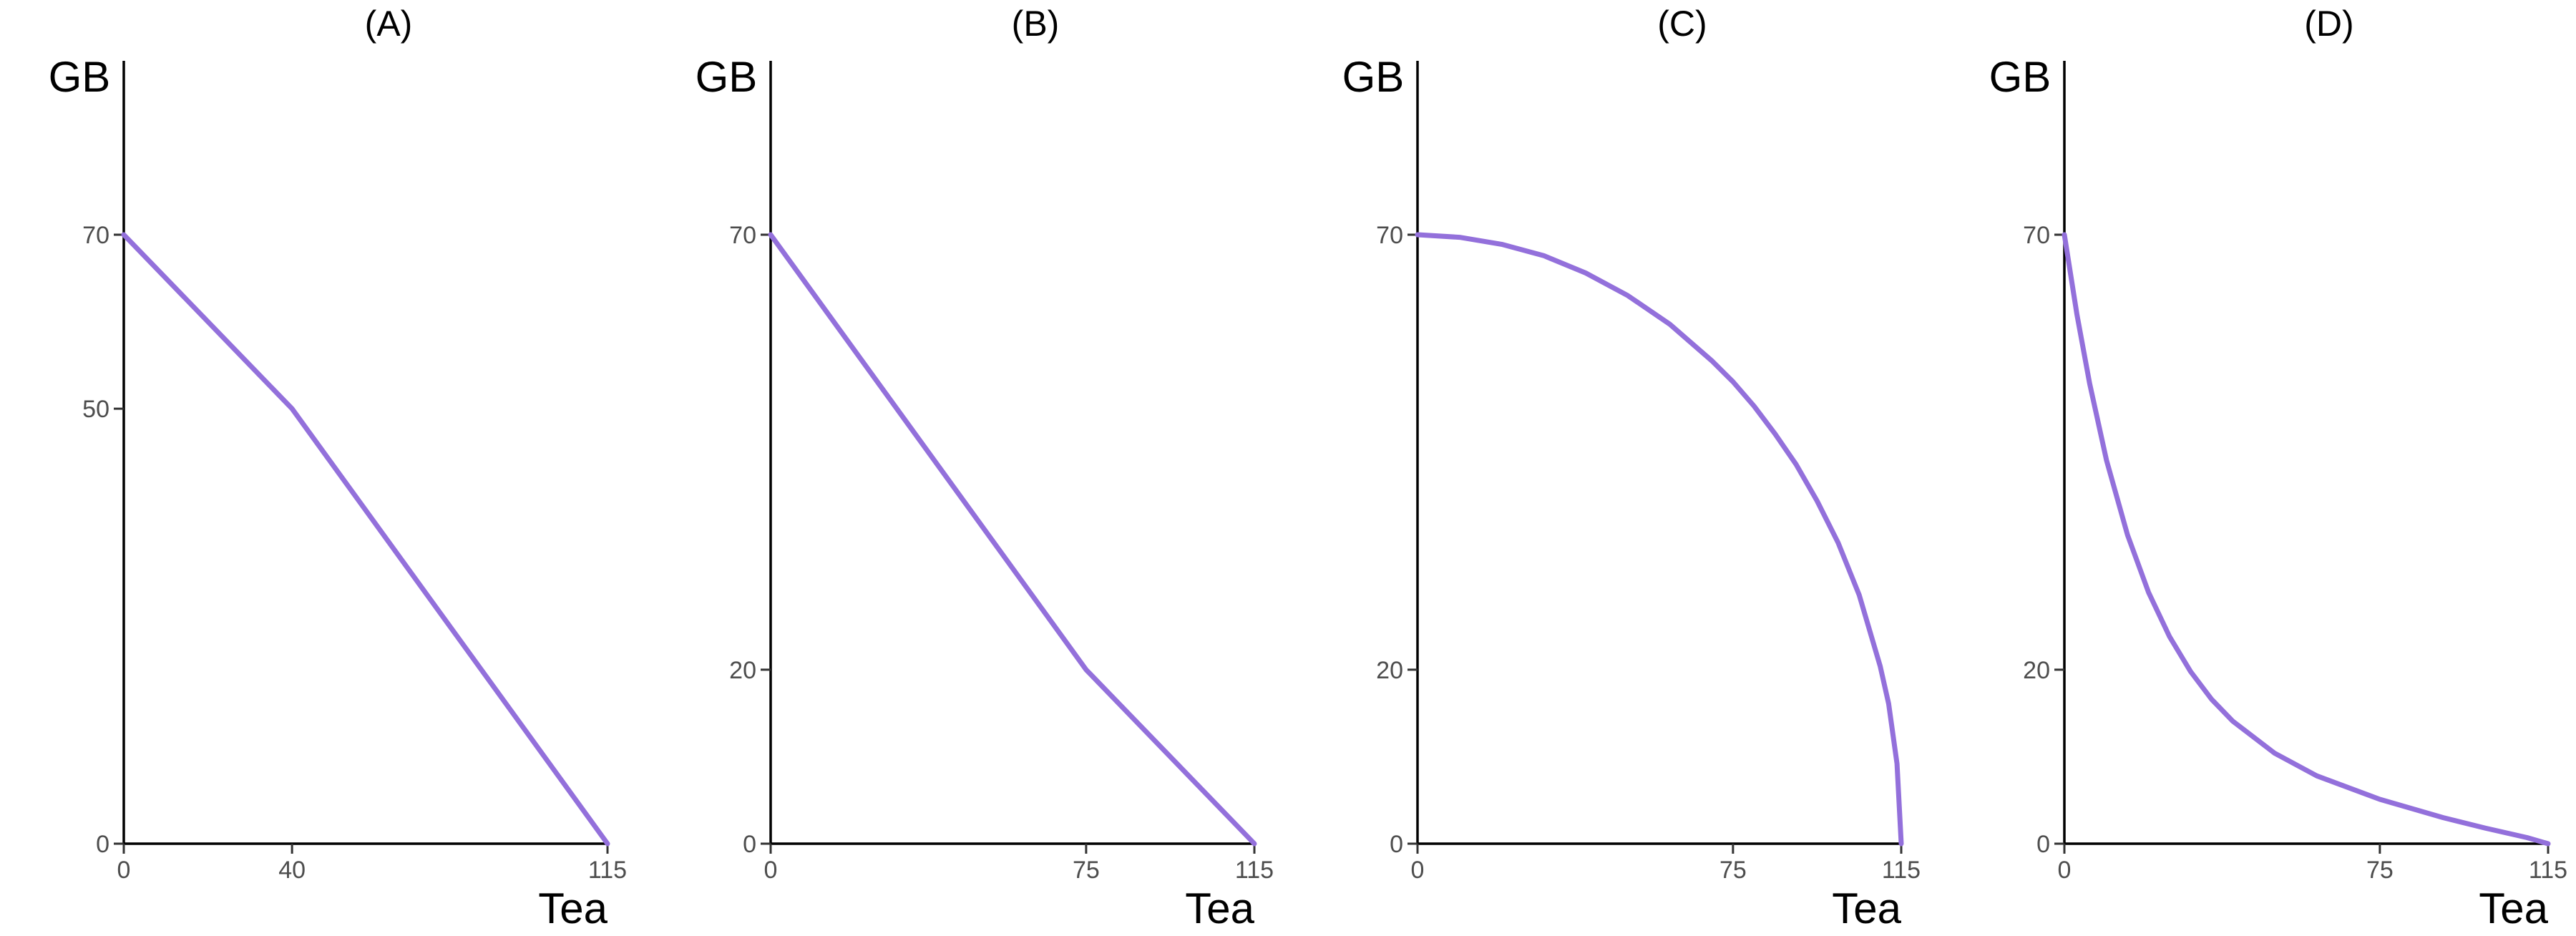 This screenshot has width=2576, height=936. Describe the element at coordinates (1036, 24) in the screenshot. I see `panel-title-b: (B)` at that location.